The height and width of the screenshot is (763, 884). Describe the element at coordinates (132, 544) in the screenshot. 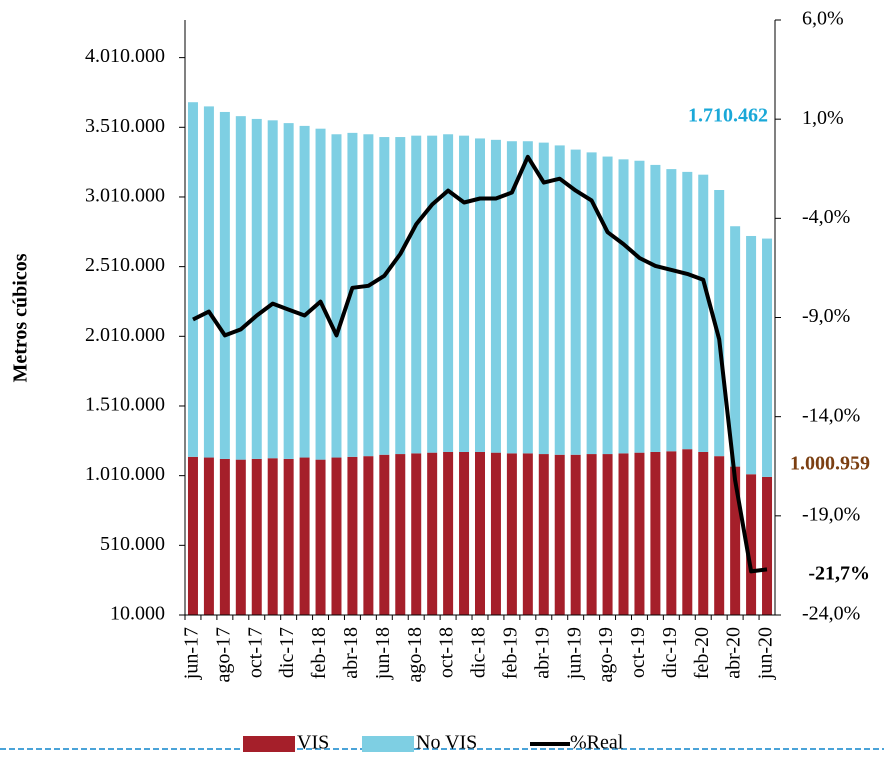

I see `y-tick-label: 510.000` at that location.